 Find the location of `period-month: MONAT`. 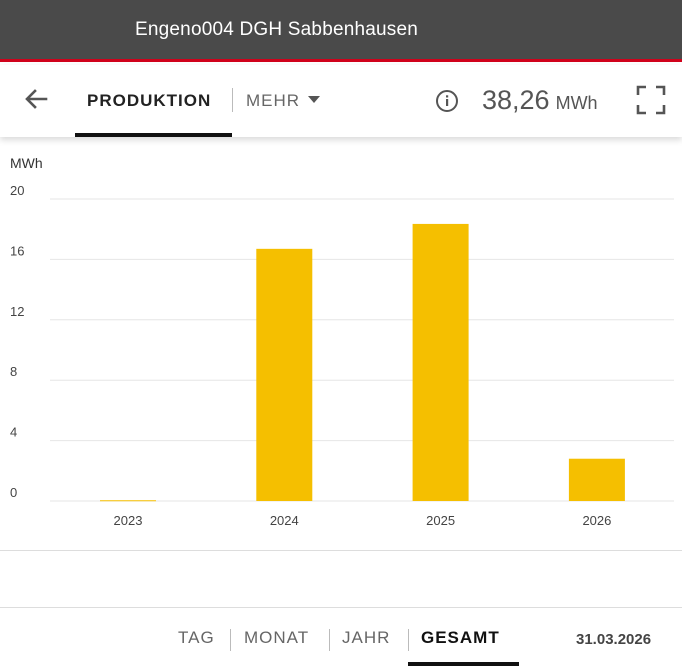

period-month: MONAT is located at coordinates (277, 637).